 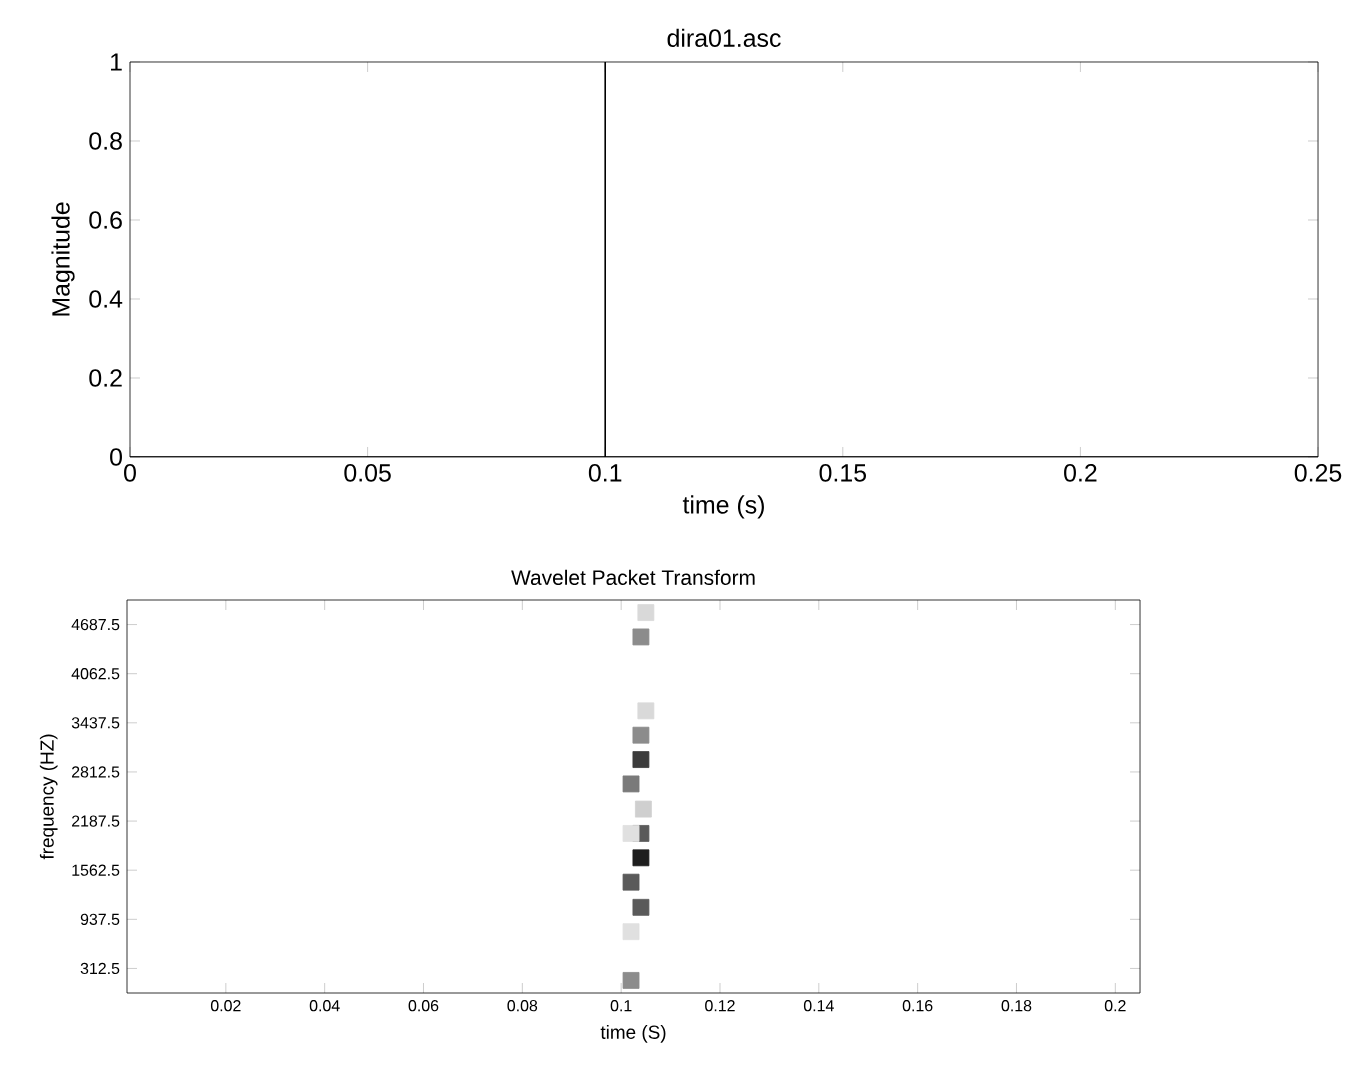 What do you see at coordinates (95, 723) in the screenshot?
I see `y-tick-label: 3437.5` at bounding box center [95, 723].